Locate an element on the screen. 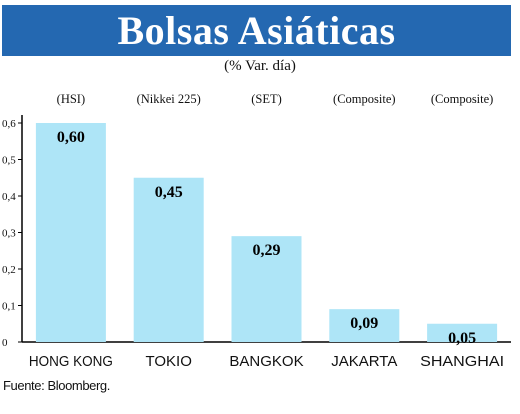 Image resolution: width=520 pixels, height=414 pixels. y-tick-label: 0,1 is located at coordinates (9, 307).